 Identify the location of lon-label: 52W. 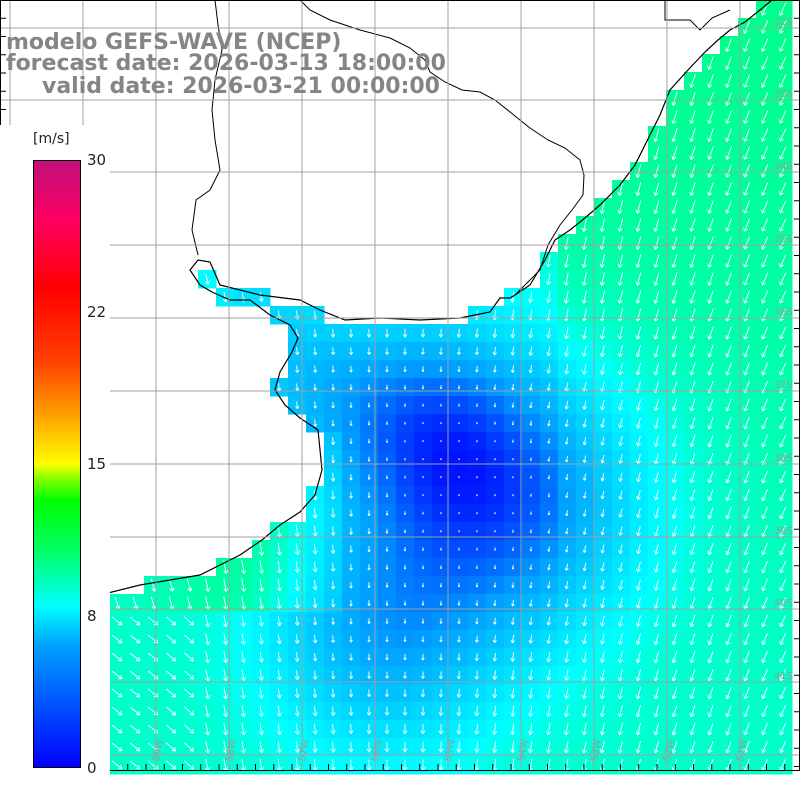
(669, 750).